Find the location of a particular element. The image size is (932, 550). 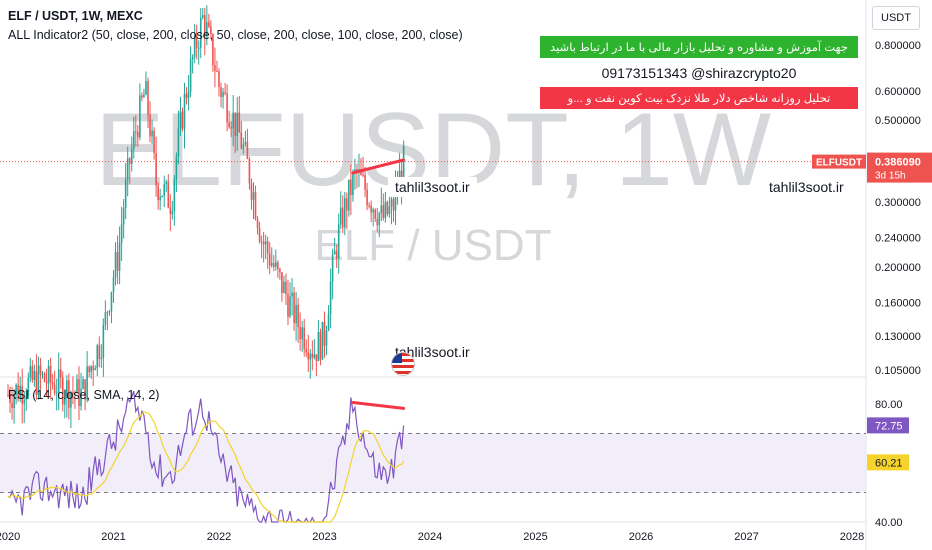

rsi-tag-bg is located at coordinates (888, 425).